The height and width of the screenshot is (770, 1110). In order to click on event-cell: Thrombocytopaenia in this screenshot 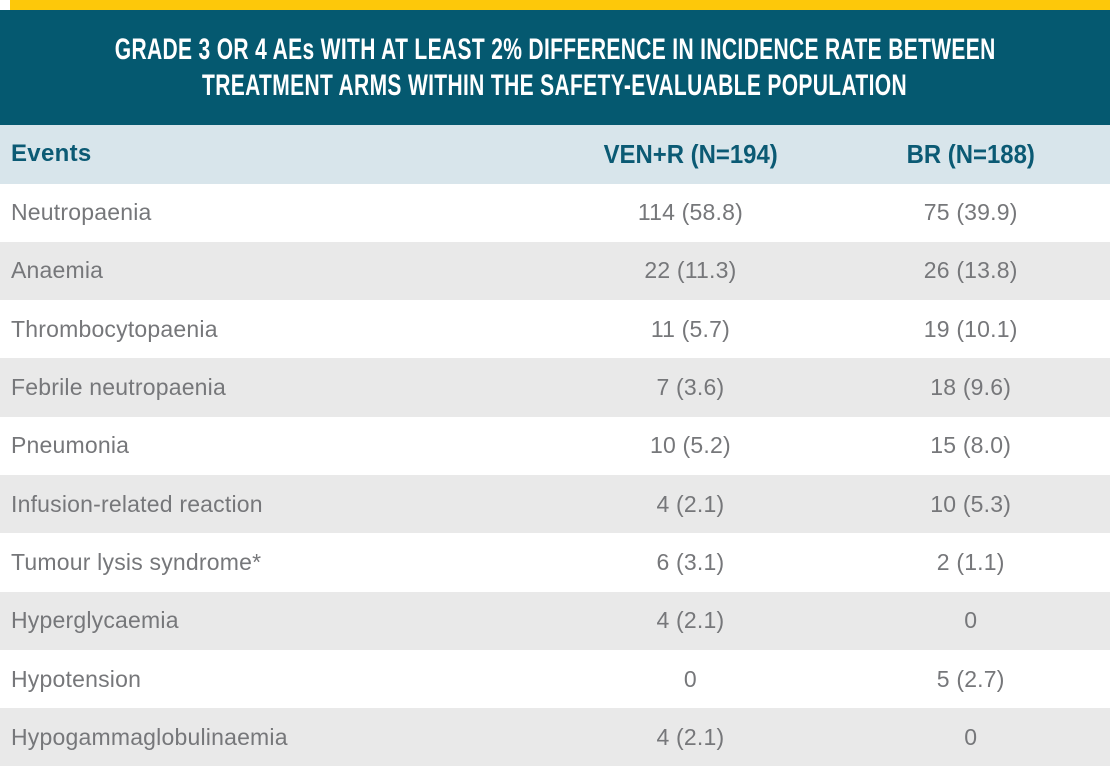, I will do `click(114, 328)`.